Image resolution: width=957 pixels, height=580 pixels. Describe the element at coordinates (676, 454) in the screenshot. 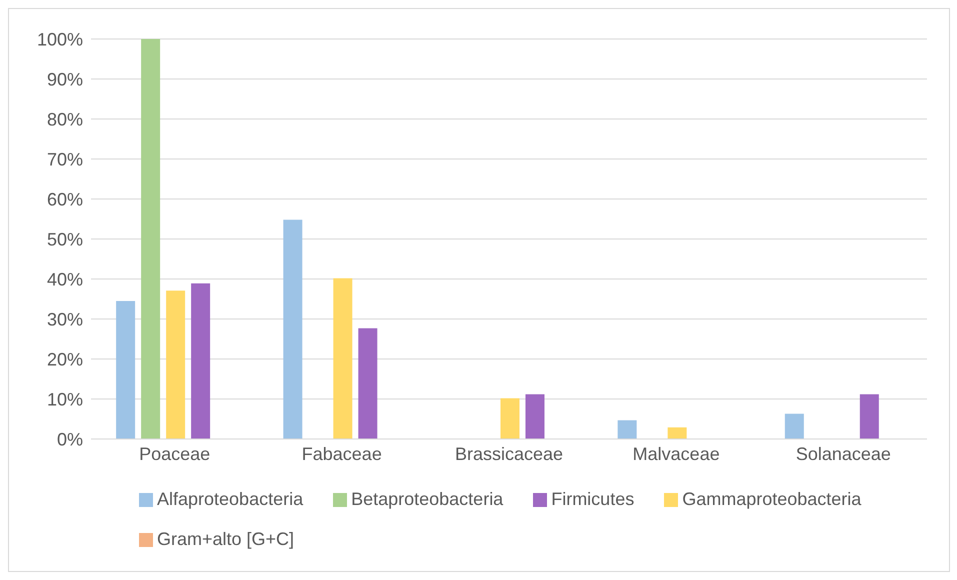

I see `x-tick-label: Malvaceae` at that location.